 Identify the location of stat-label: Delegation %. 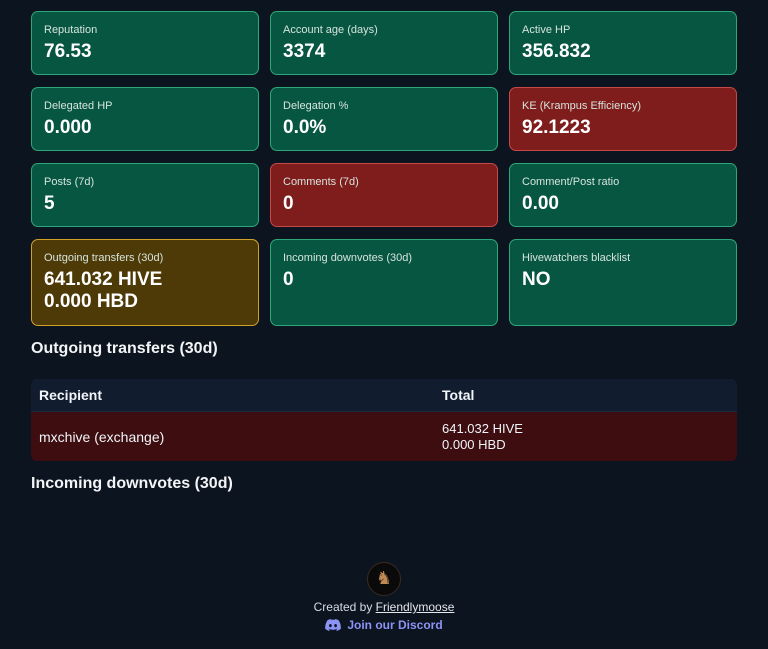
(316, 106).